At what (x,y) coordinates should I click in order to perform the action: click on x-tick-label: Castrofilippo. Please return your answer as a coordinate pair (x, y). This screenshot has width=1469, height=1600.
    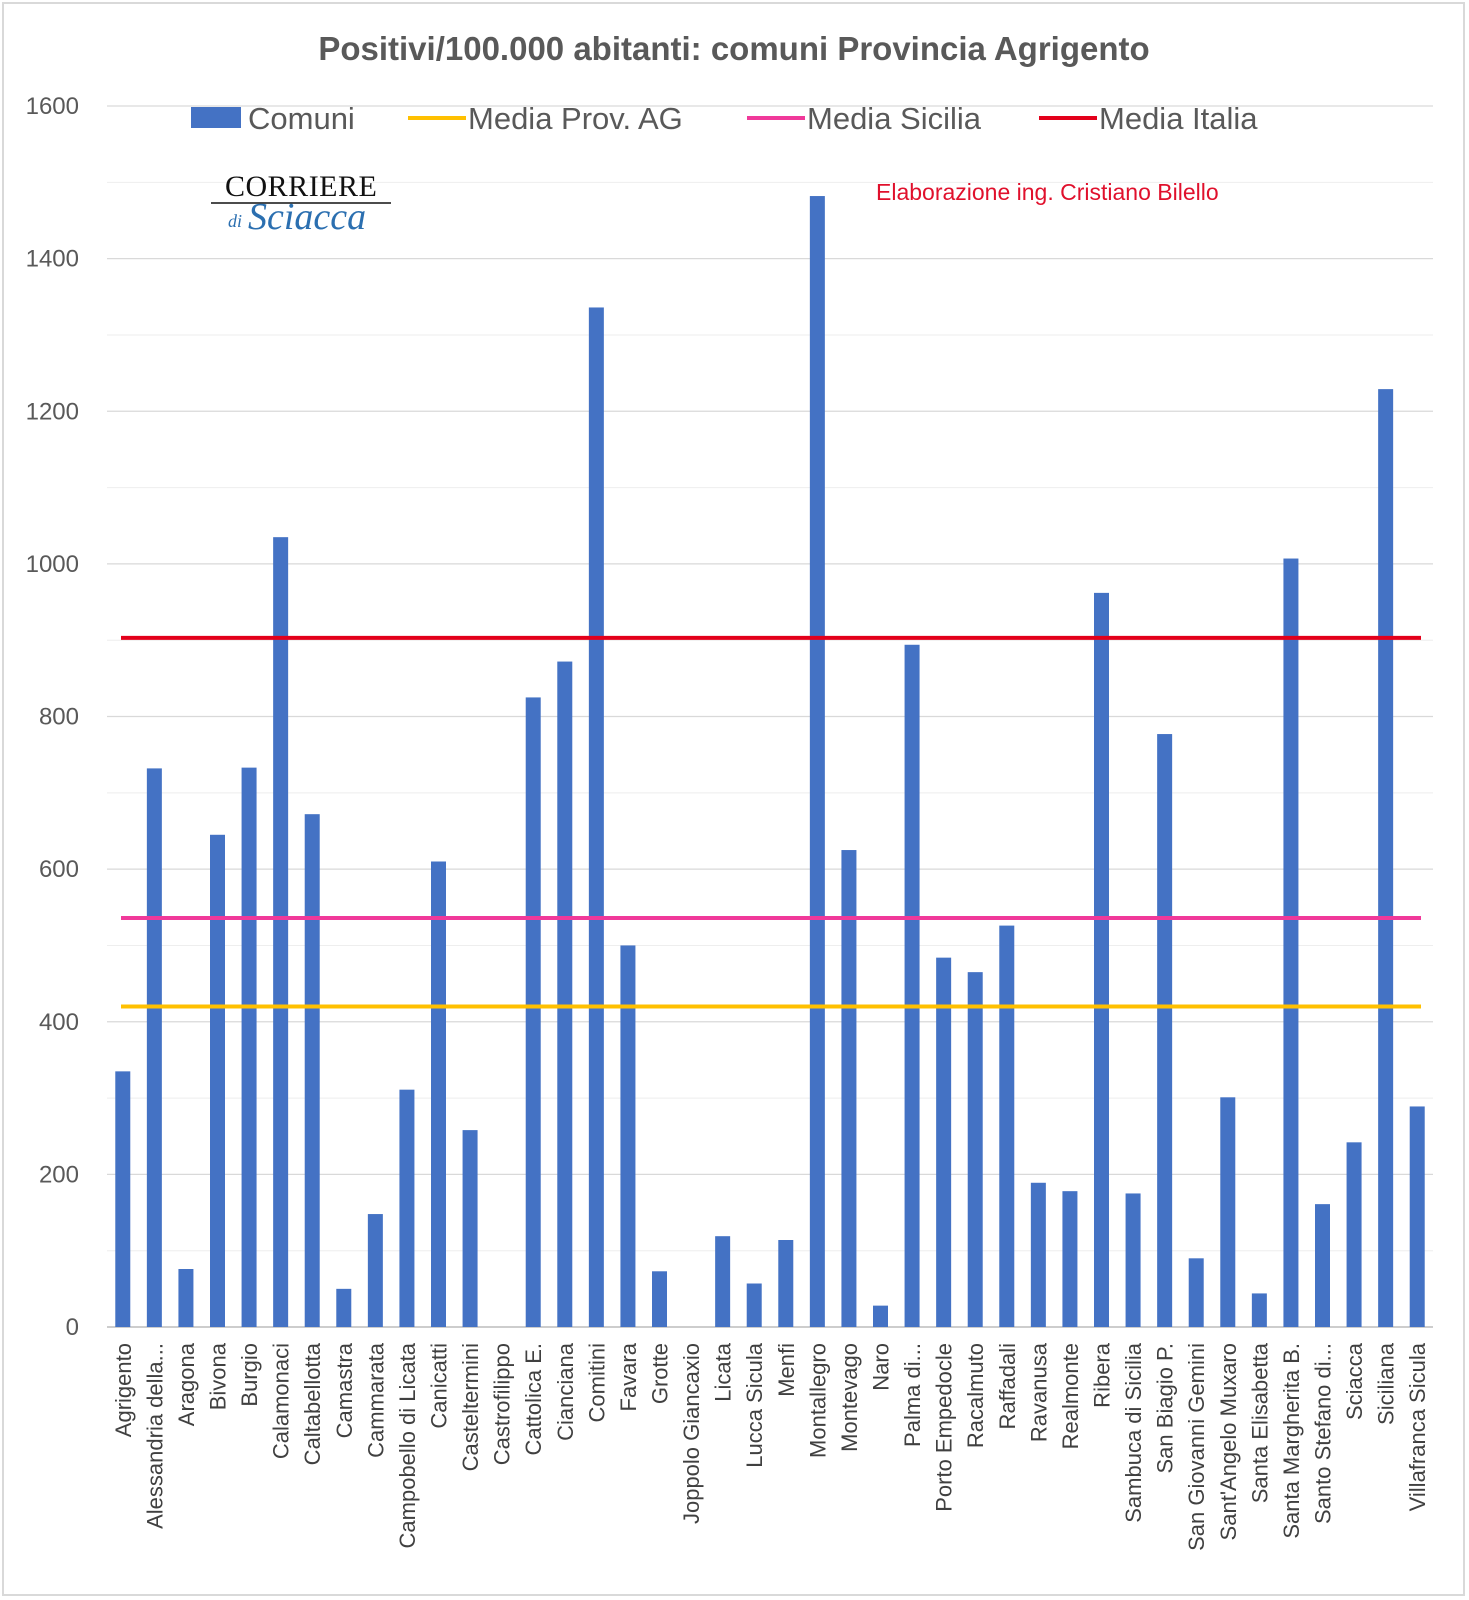
    Looking at the image, I should click on (502, 1404).